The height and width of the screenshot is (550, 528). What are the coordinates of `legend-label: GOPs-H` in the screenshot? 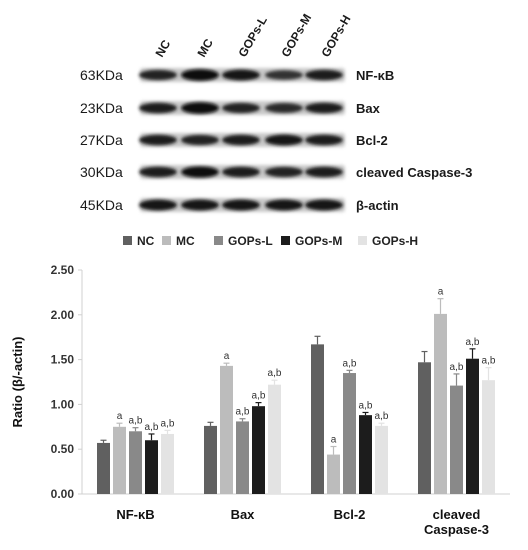 It's located at (395, 241).